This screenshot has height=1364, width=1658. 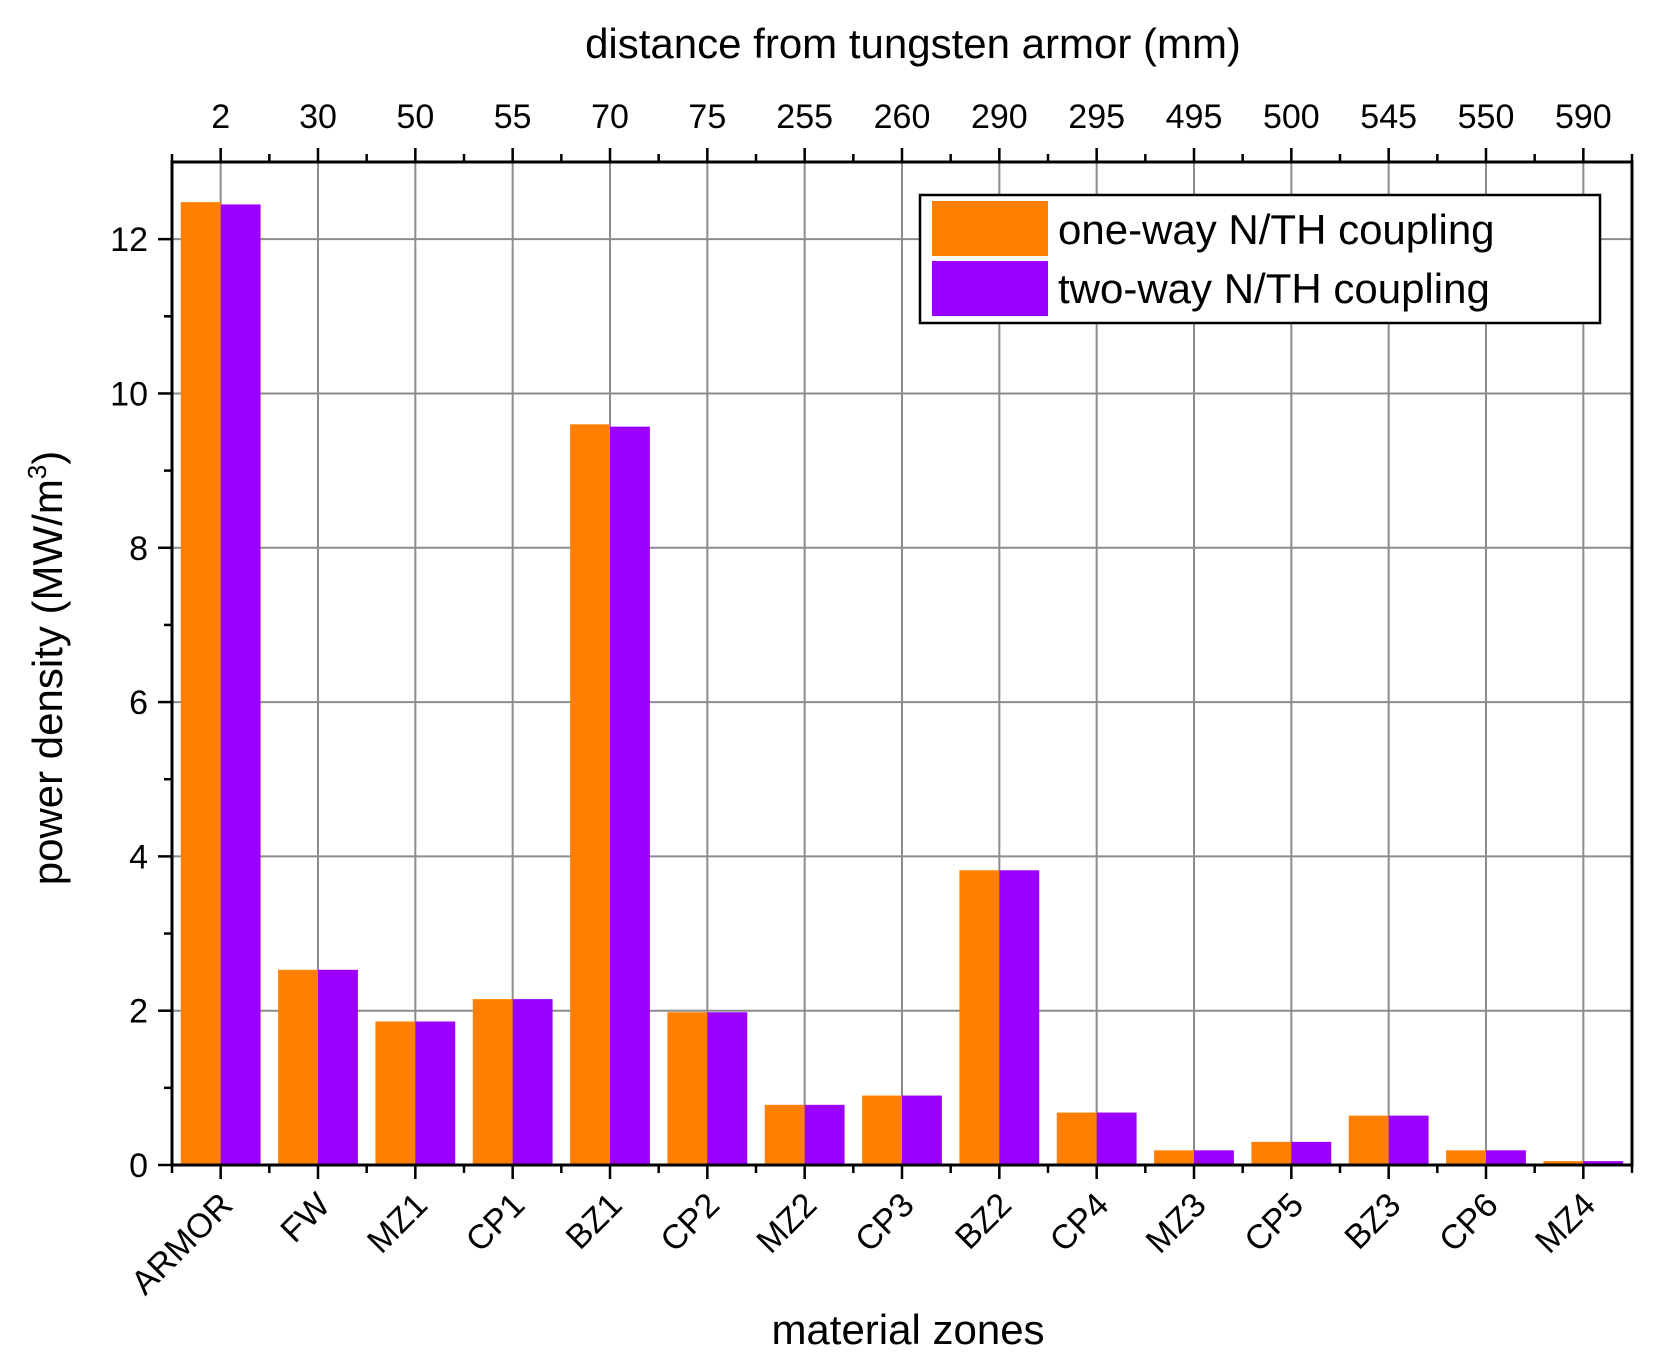 What do you see at coordinates (882, 1130) in the screenshot?
I see `bar-cp3-one-way` at bounding box center [882, 1130].